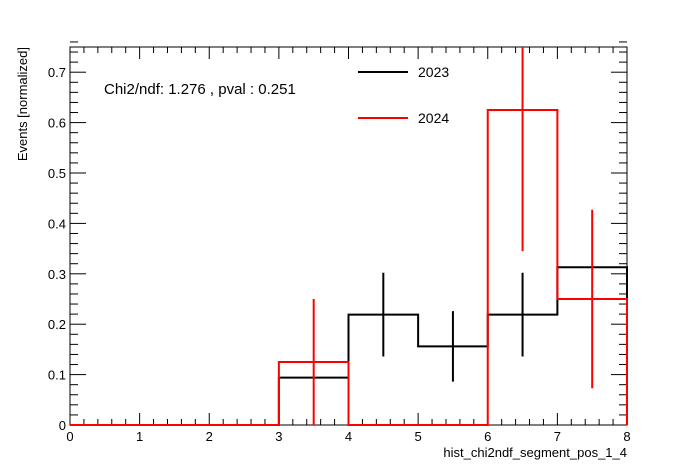  Describe the element at coordinates (535, 452) in the screenshot. I see `x-axis-label: hist_chi2ndf_segment_pos_1_4` at that location.